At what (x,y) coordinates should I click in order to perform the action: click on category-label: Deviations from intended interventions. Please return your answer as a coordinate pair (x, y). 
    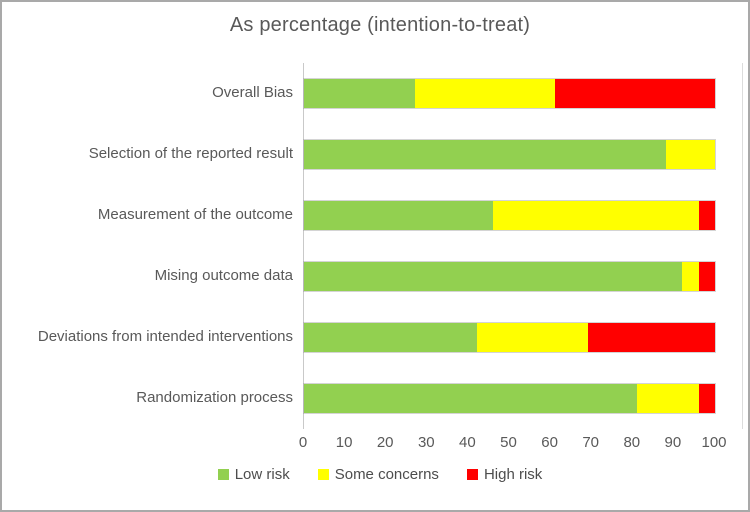
    Looking at the image, I should click on (165, 337).